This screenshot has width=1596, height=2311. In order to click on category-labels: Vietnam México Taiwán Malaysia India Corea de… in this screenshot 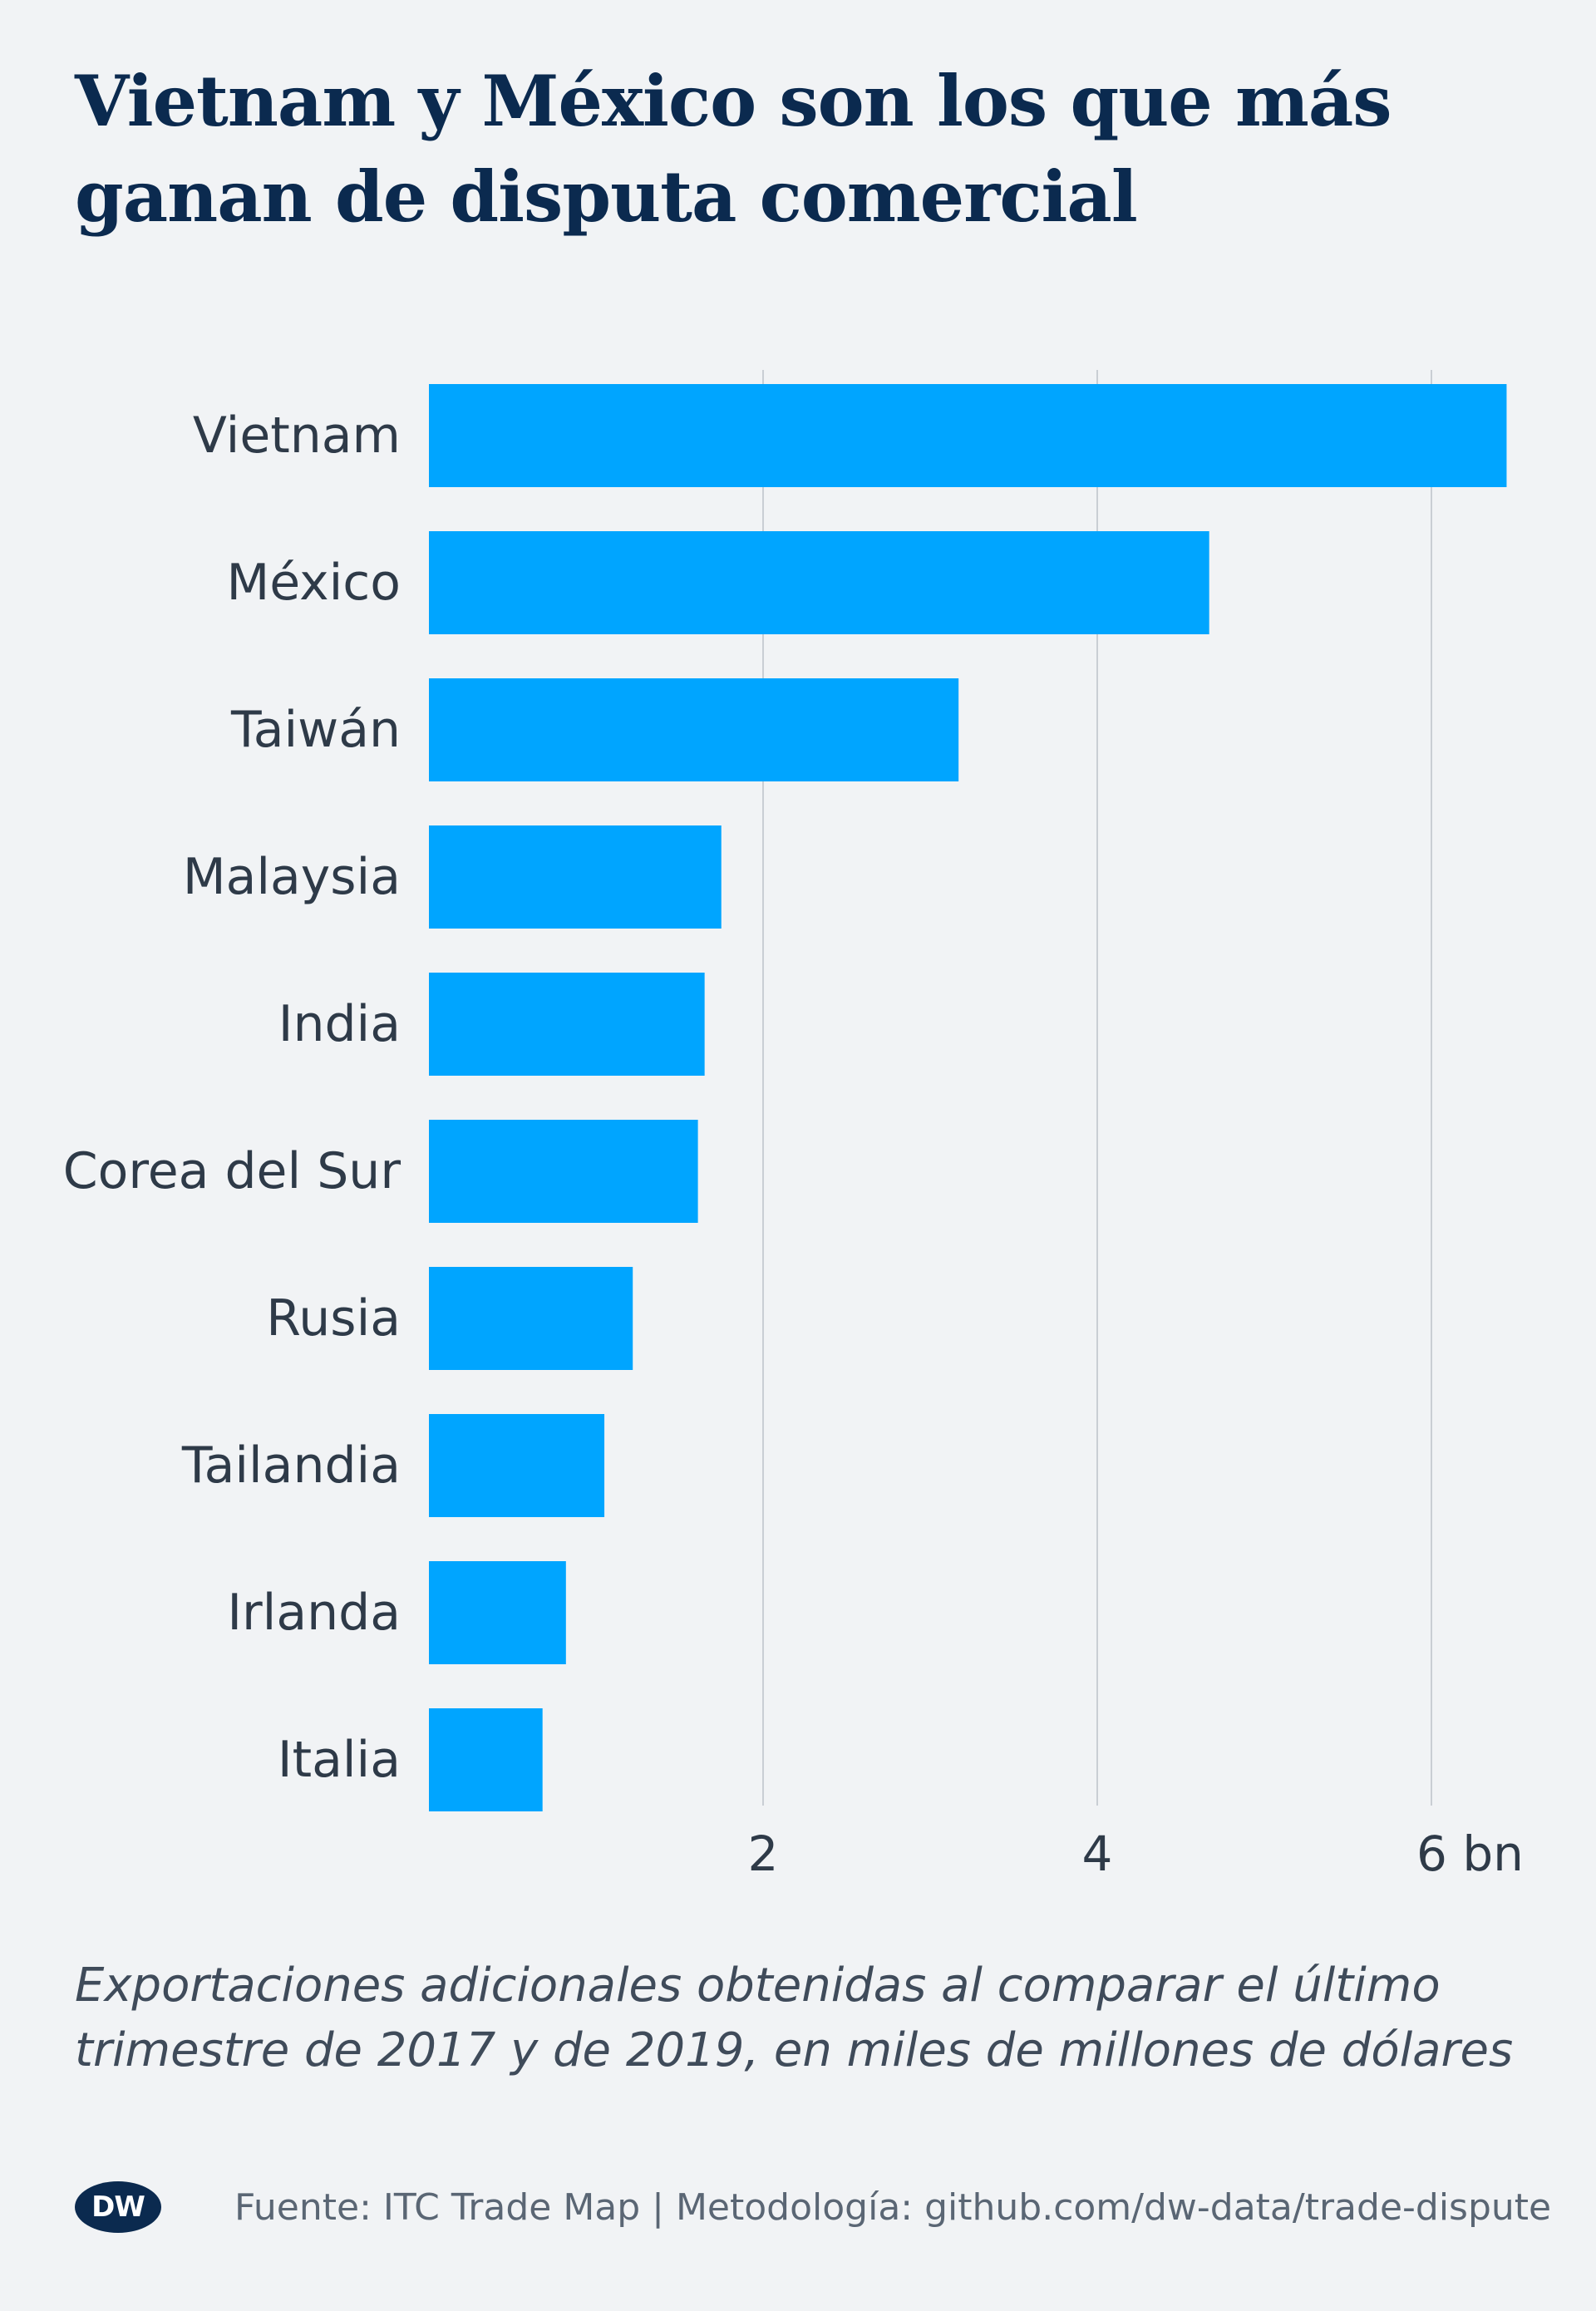, I will do `click(232, 1098)`.